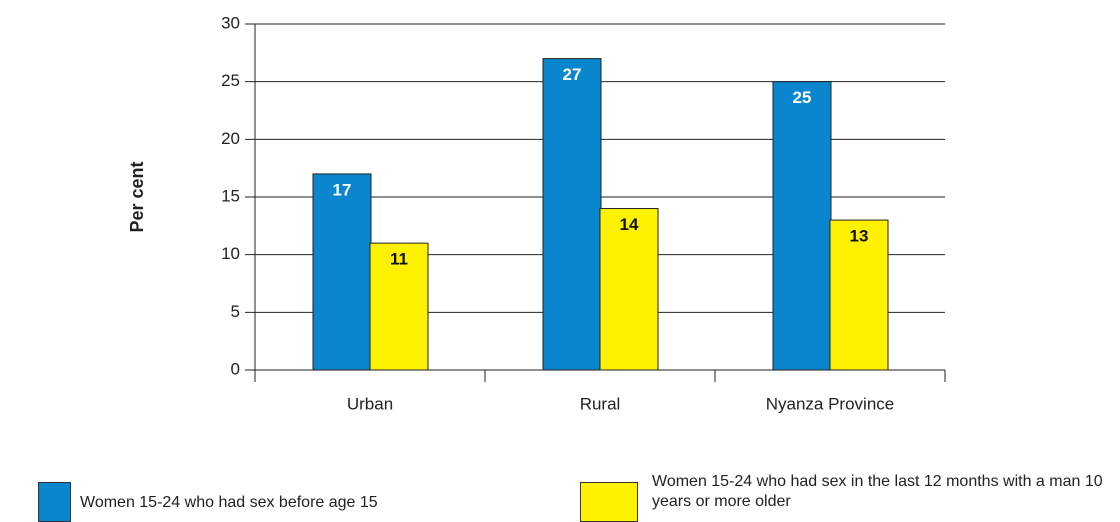 This screenshot has width=1120, height=522. What do you see at coordinates (235, 311) in the screenshot?
I see `y-tick-label: 5` at bounding box center [235, 311].